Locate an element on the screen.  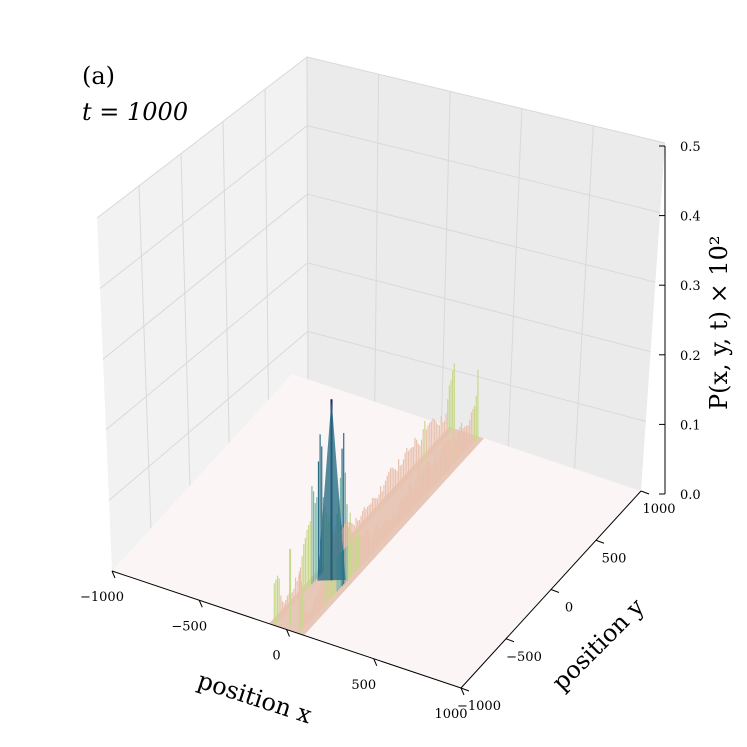
y-tick-label: 0 is located at coordinates (569, 608).